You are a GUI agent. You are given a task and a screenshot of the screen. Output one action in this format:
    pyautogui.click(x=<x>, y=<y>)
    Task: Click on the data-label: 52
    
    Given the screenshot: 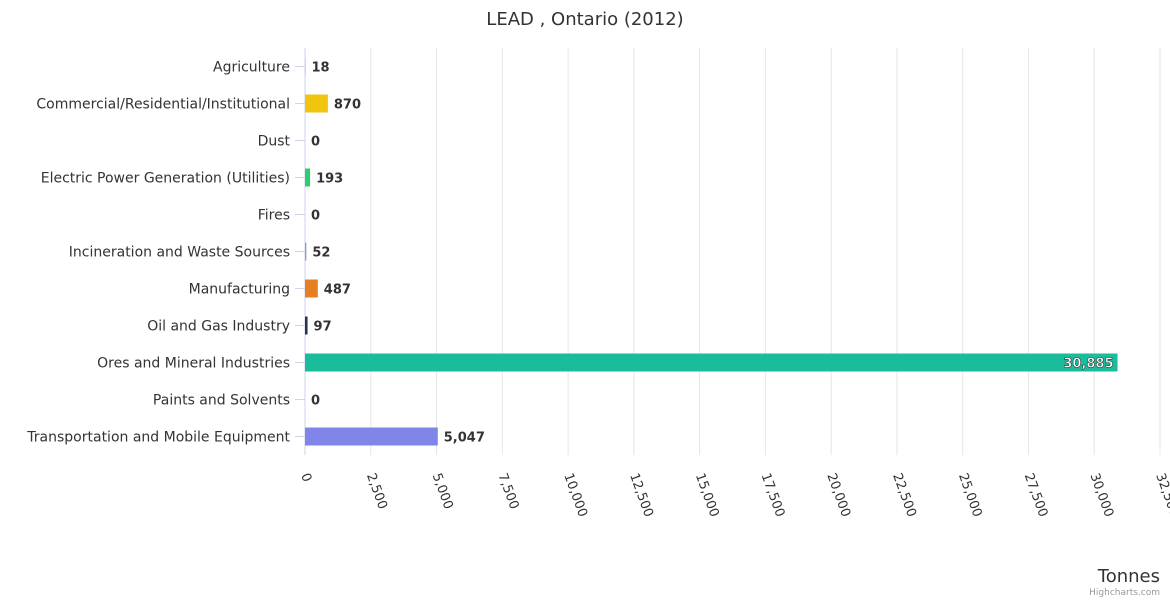 What is the action you would take?
    pyautogui.click(x=321, y=253)
    